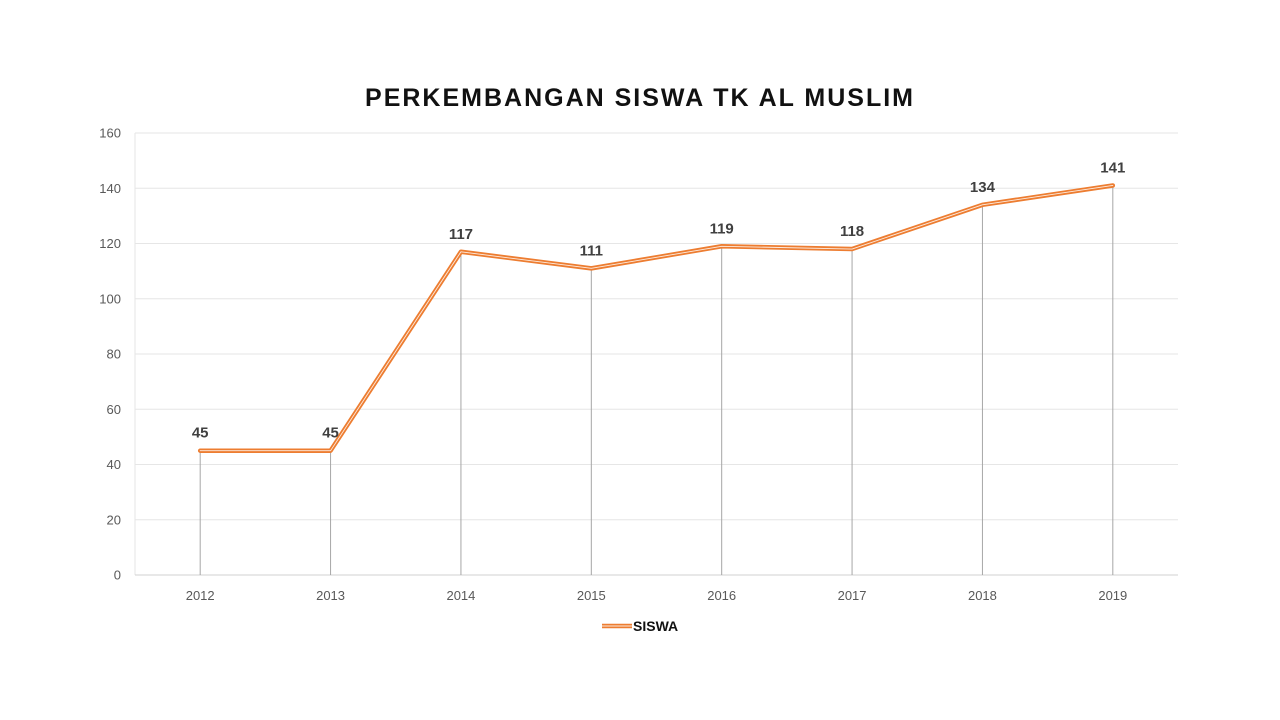  I want to click on y-tick-label: 80, so click(114, 354).